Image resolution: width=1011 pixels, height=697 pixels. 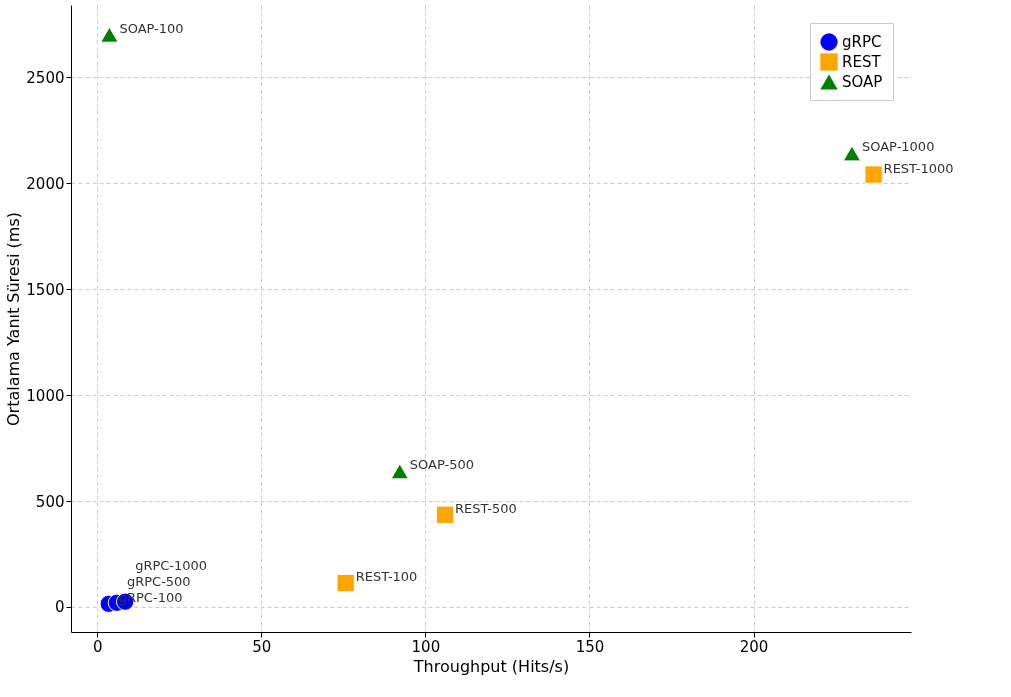 I want to click on annotation: SOAP-100, so click(x=151, y=28).